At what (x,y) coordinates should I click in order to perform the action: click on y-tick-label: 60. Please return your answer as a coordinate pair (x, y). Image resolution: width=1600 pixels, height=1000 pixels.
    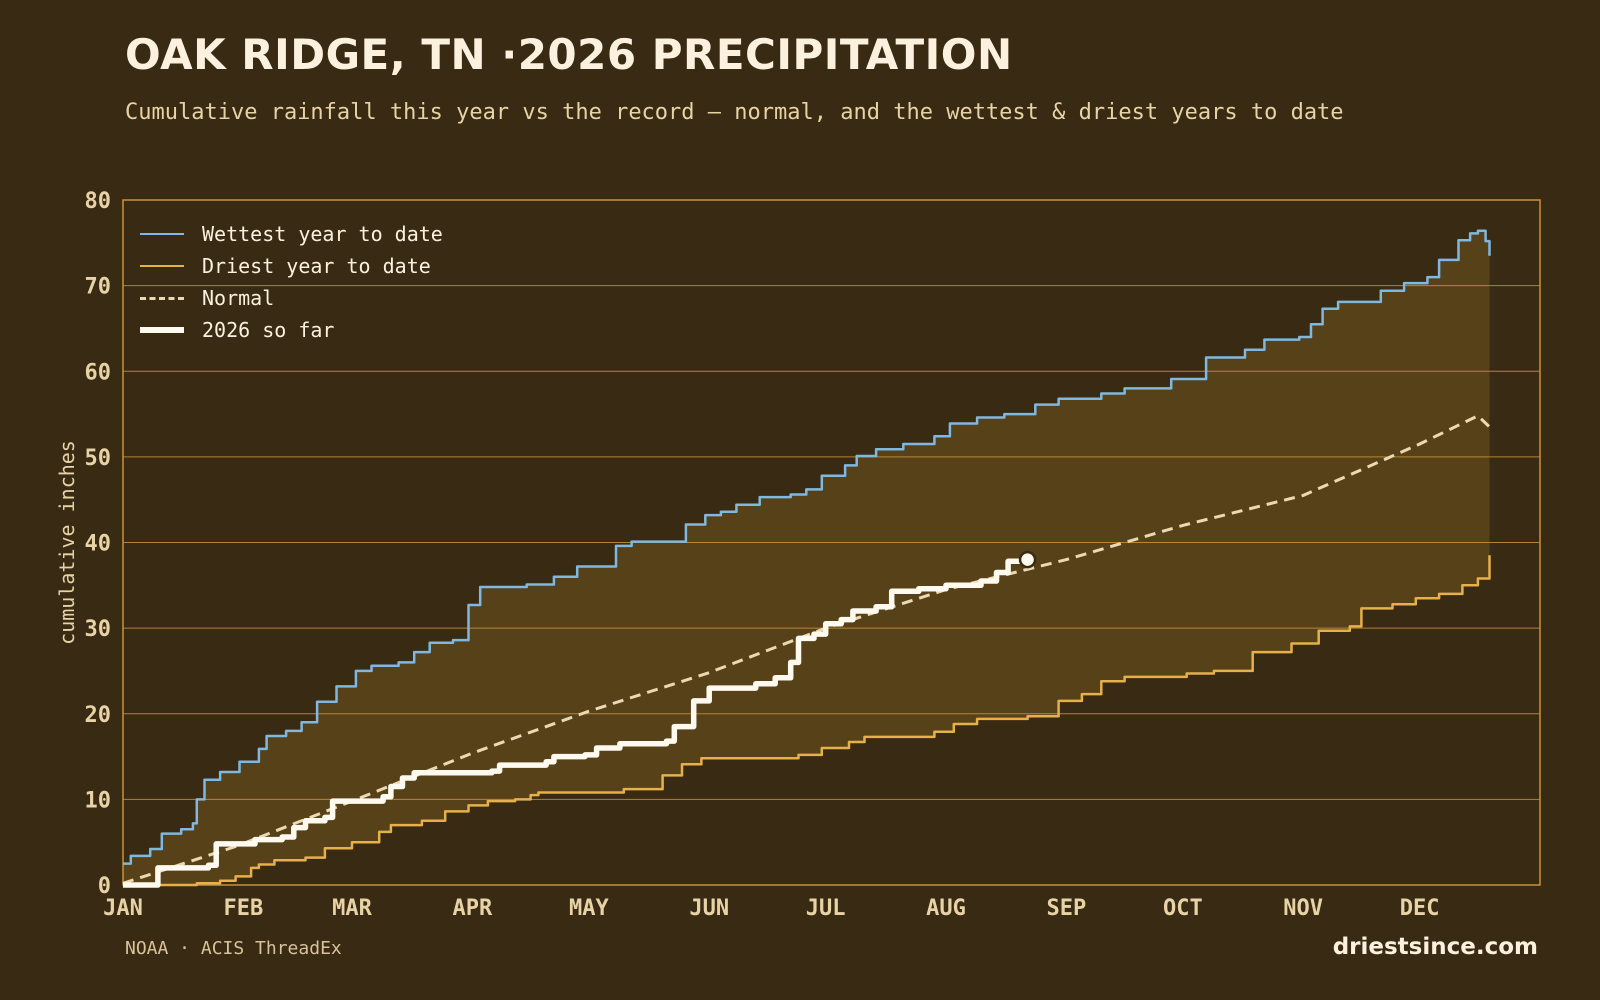
    Looking at the image, I should click on (98, 372).